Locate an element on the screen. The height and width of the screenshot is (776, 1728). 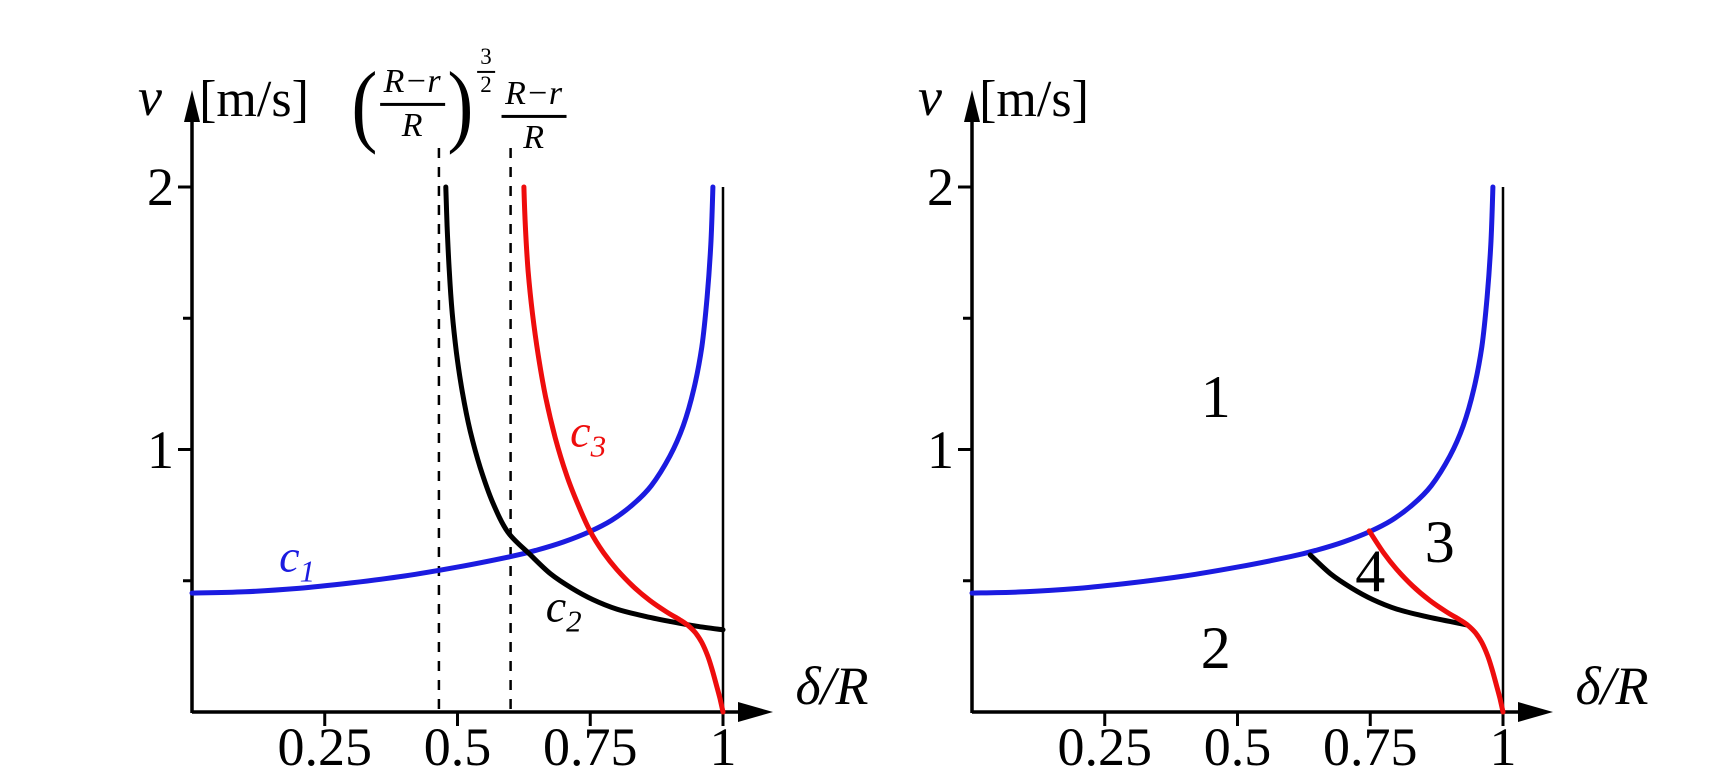
x-axis-arrow-icon-right is located at coordinates (1535, 712).